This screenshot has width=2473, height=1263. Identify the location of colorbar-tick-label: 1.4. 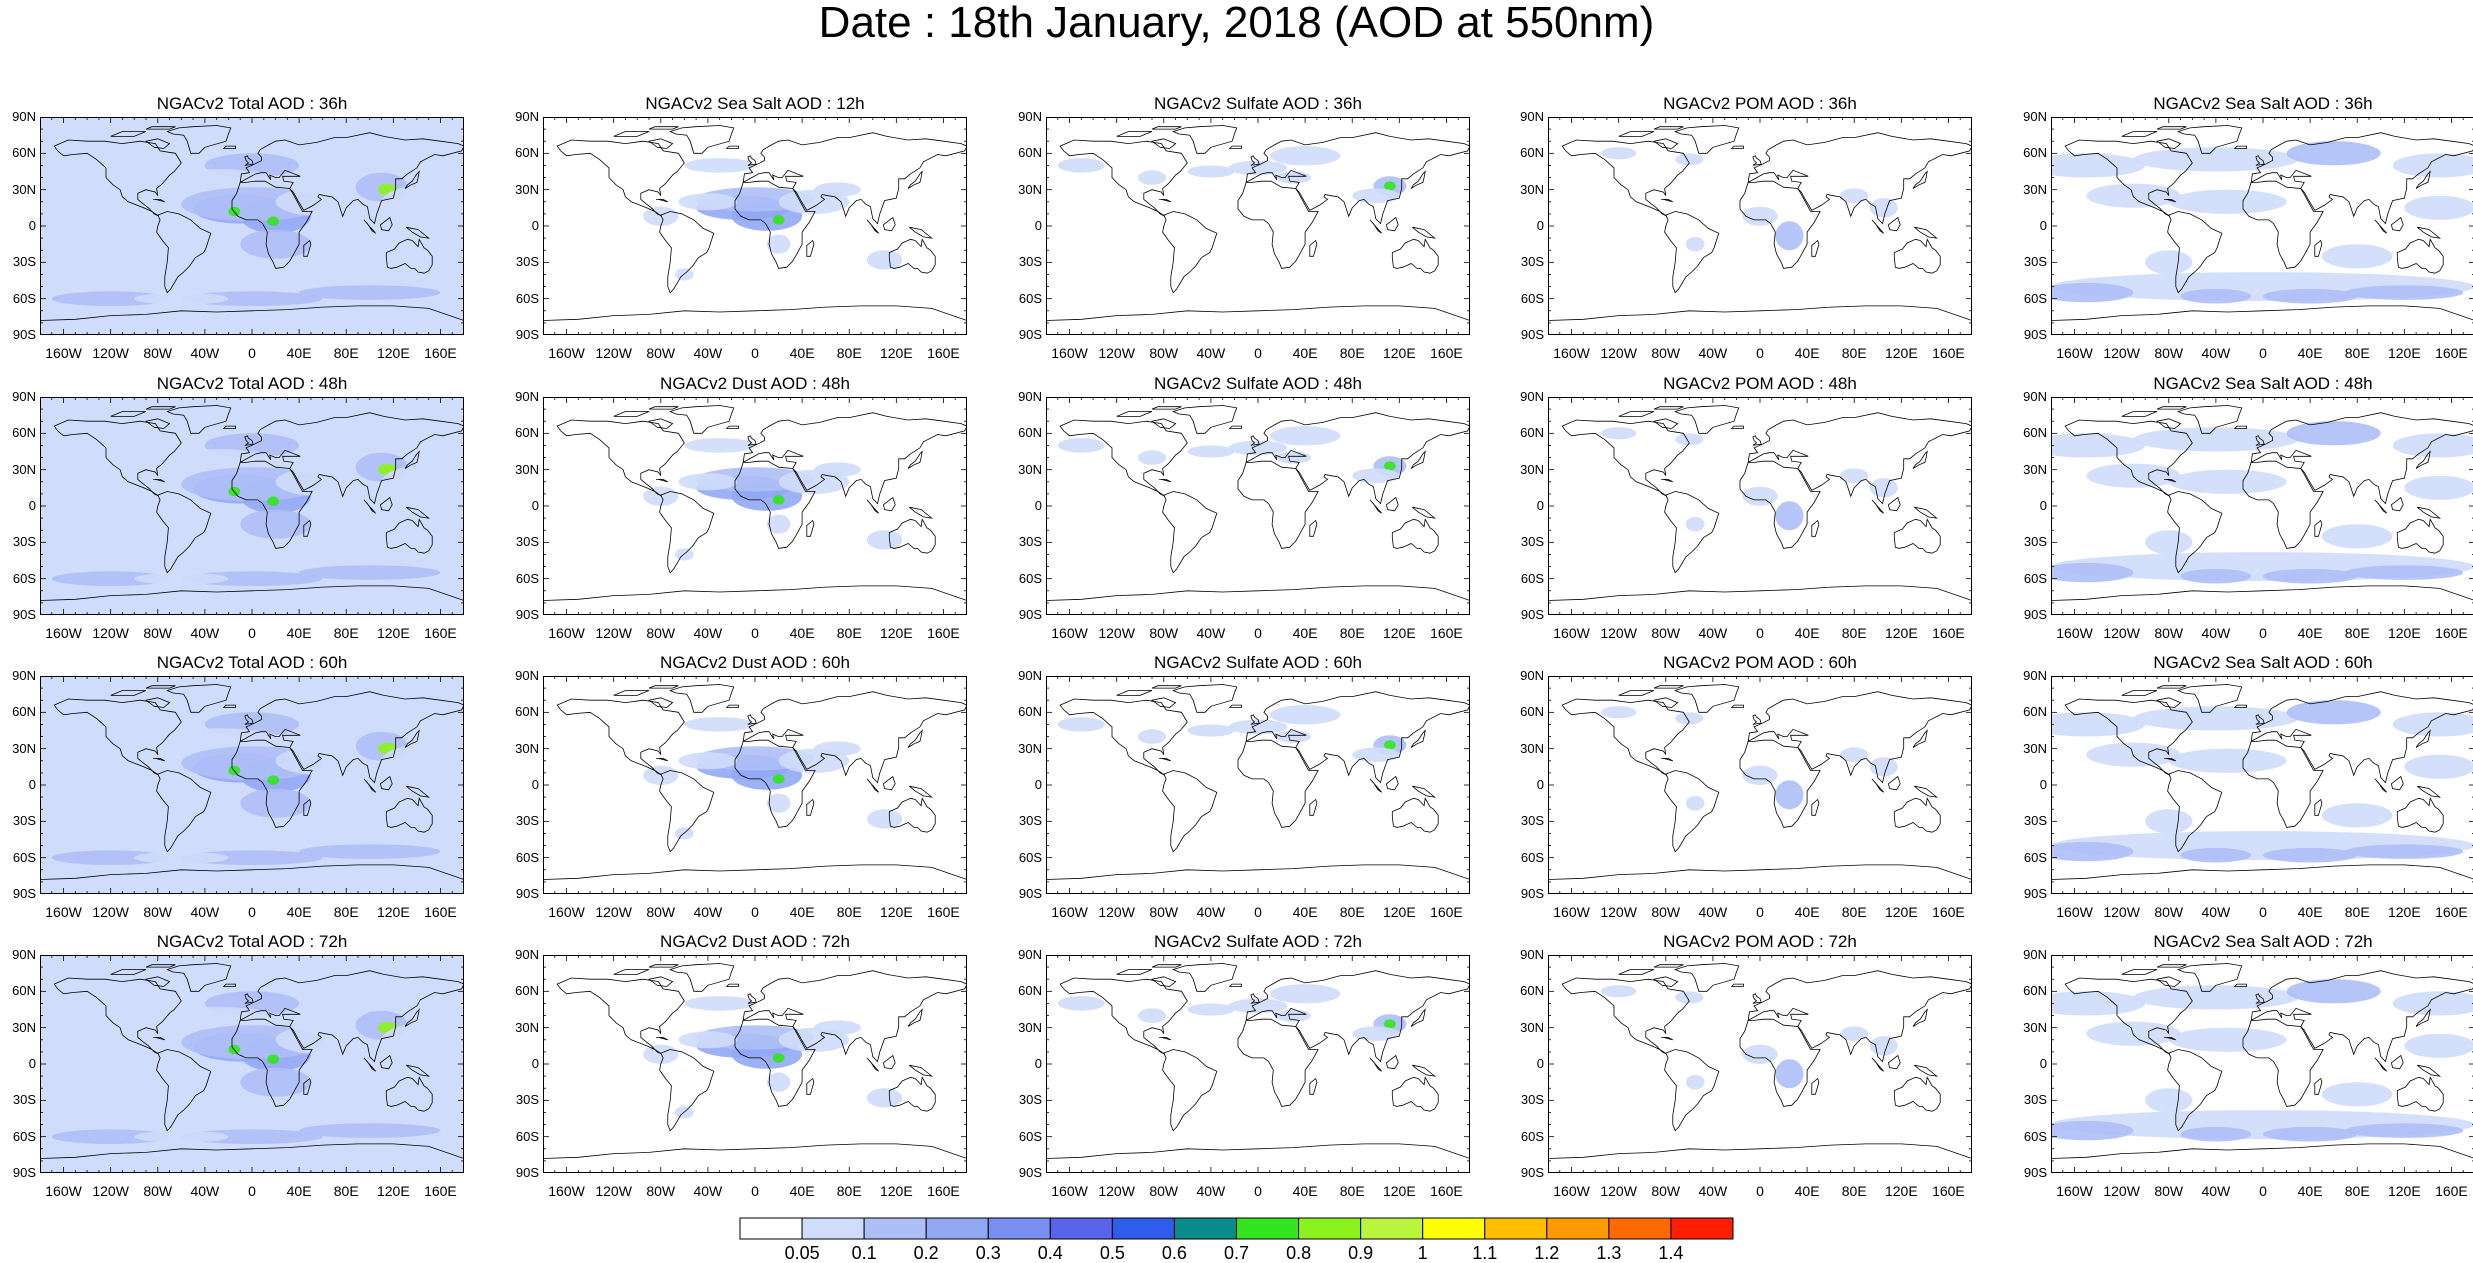
(1671, 1253).